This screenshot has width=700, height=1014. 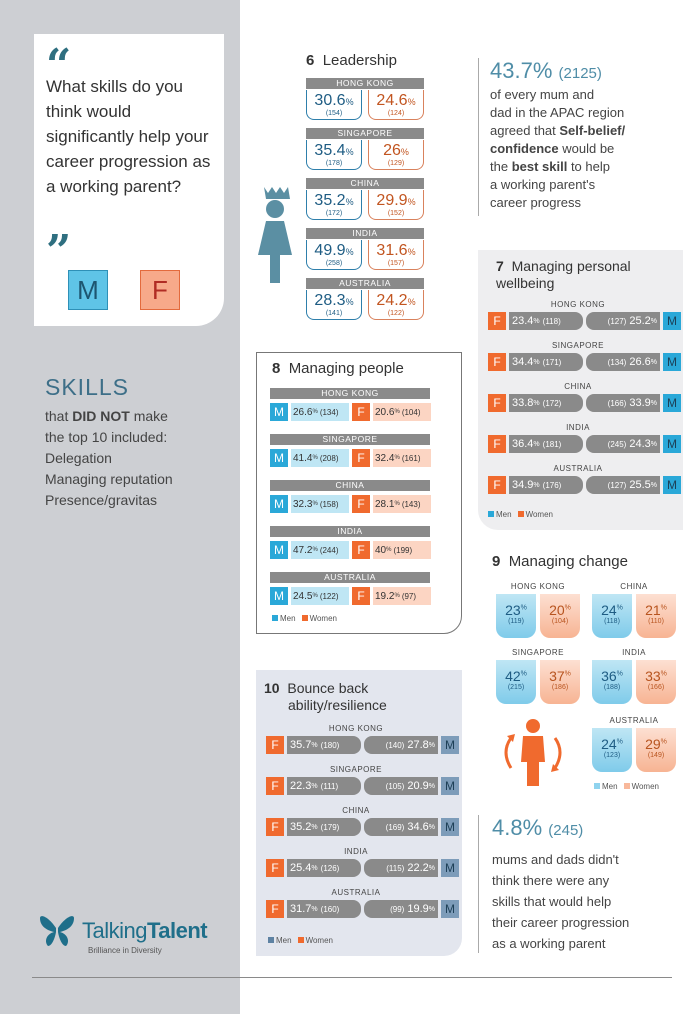 What do you see at coordinates (356, 728) in the screenshot?
I see `bounce-country-label: HONG KONG` at bounding box center [356, 728].